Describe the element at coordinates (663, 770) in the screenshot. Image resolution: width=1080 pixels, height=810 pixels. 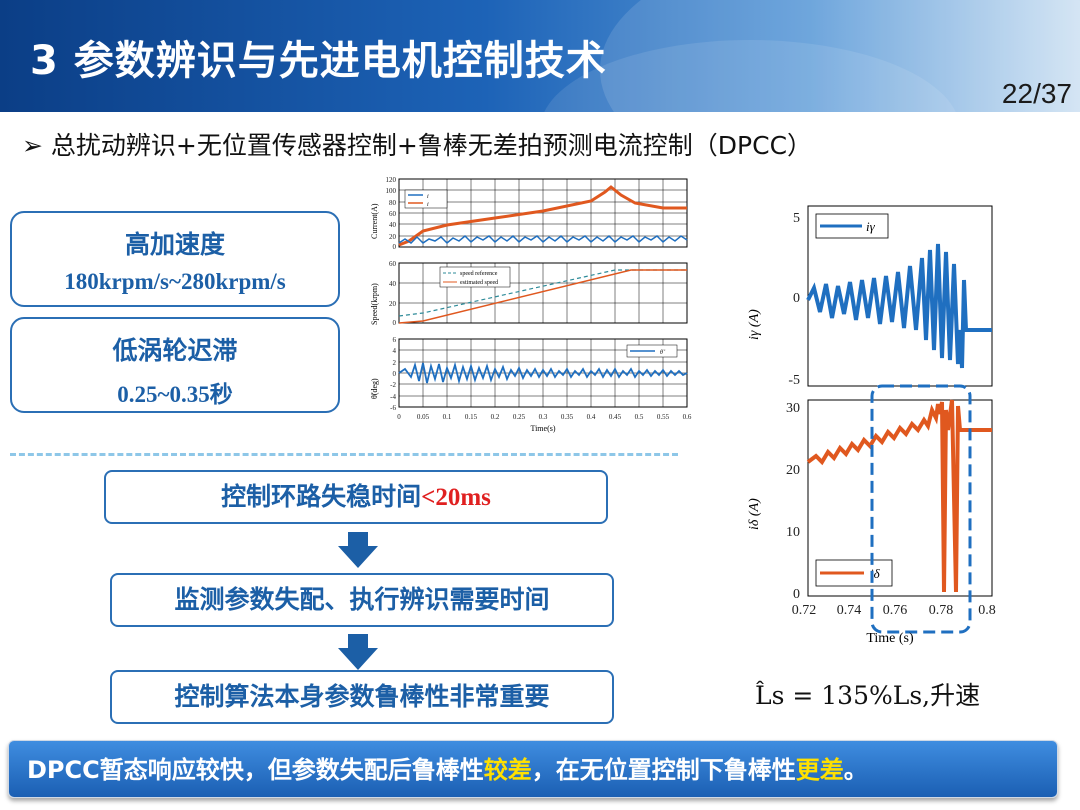
I see `conclusion-text: ，在无位置控制下鲁棒性` at that location.